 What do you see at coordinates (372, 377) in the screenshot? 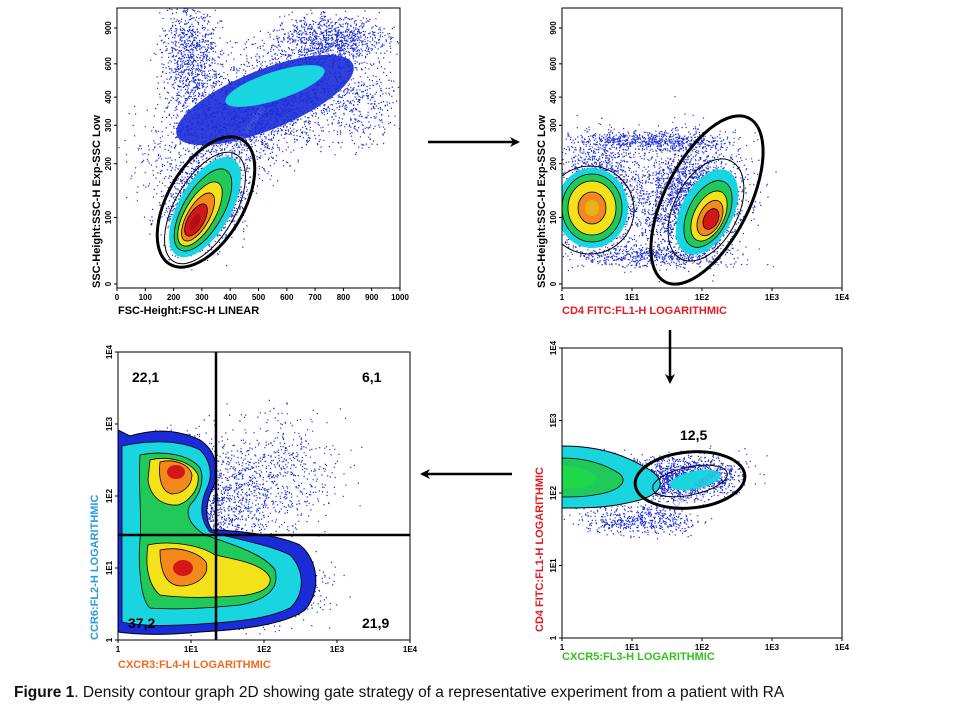
I see `quadrant-upper-right-value: 6,1` at bounding box center [372, 377].